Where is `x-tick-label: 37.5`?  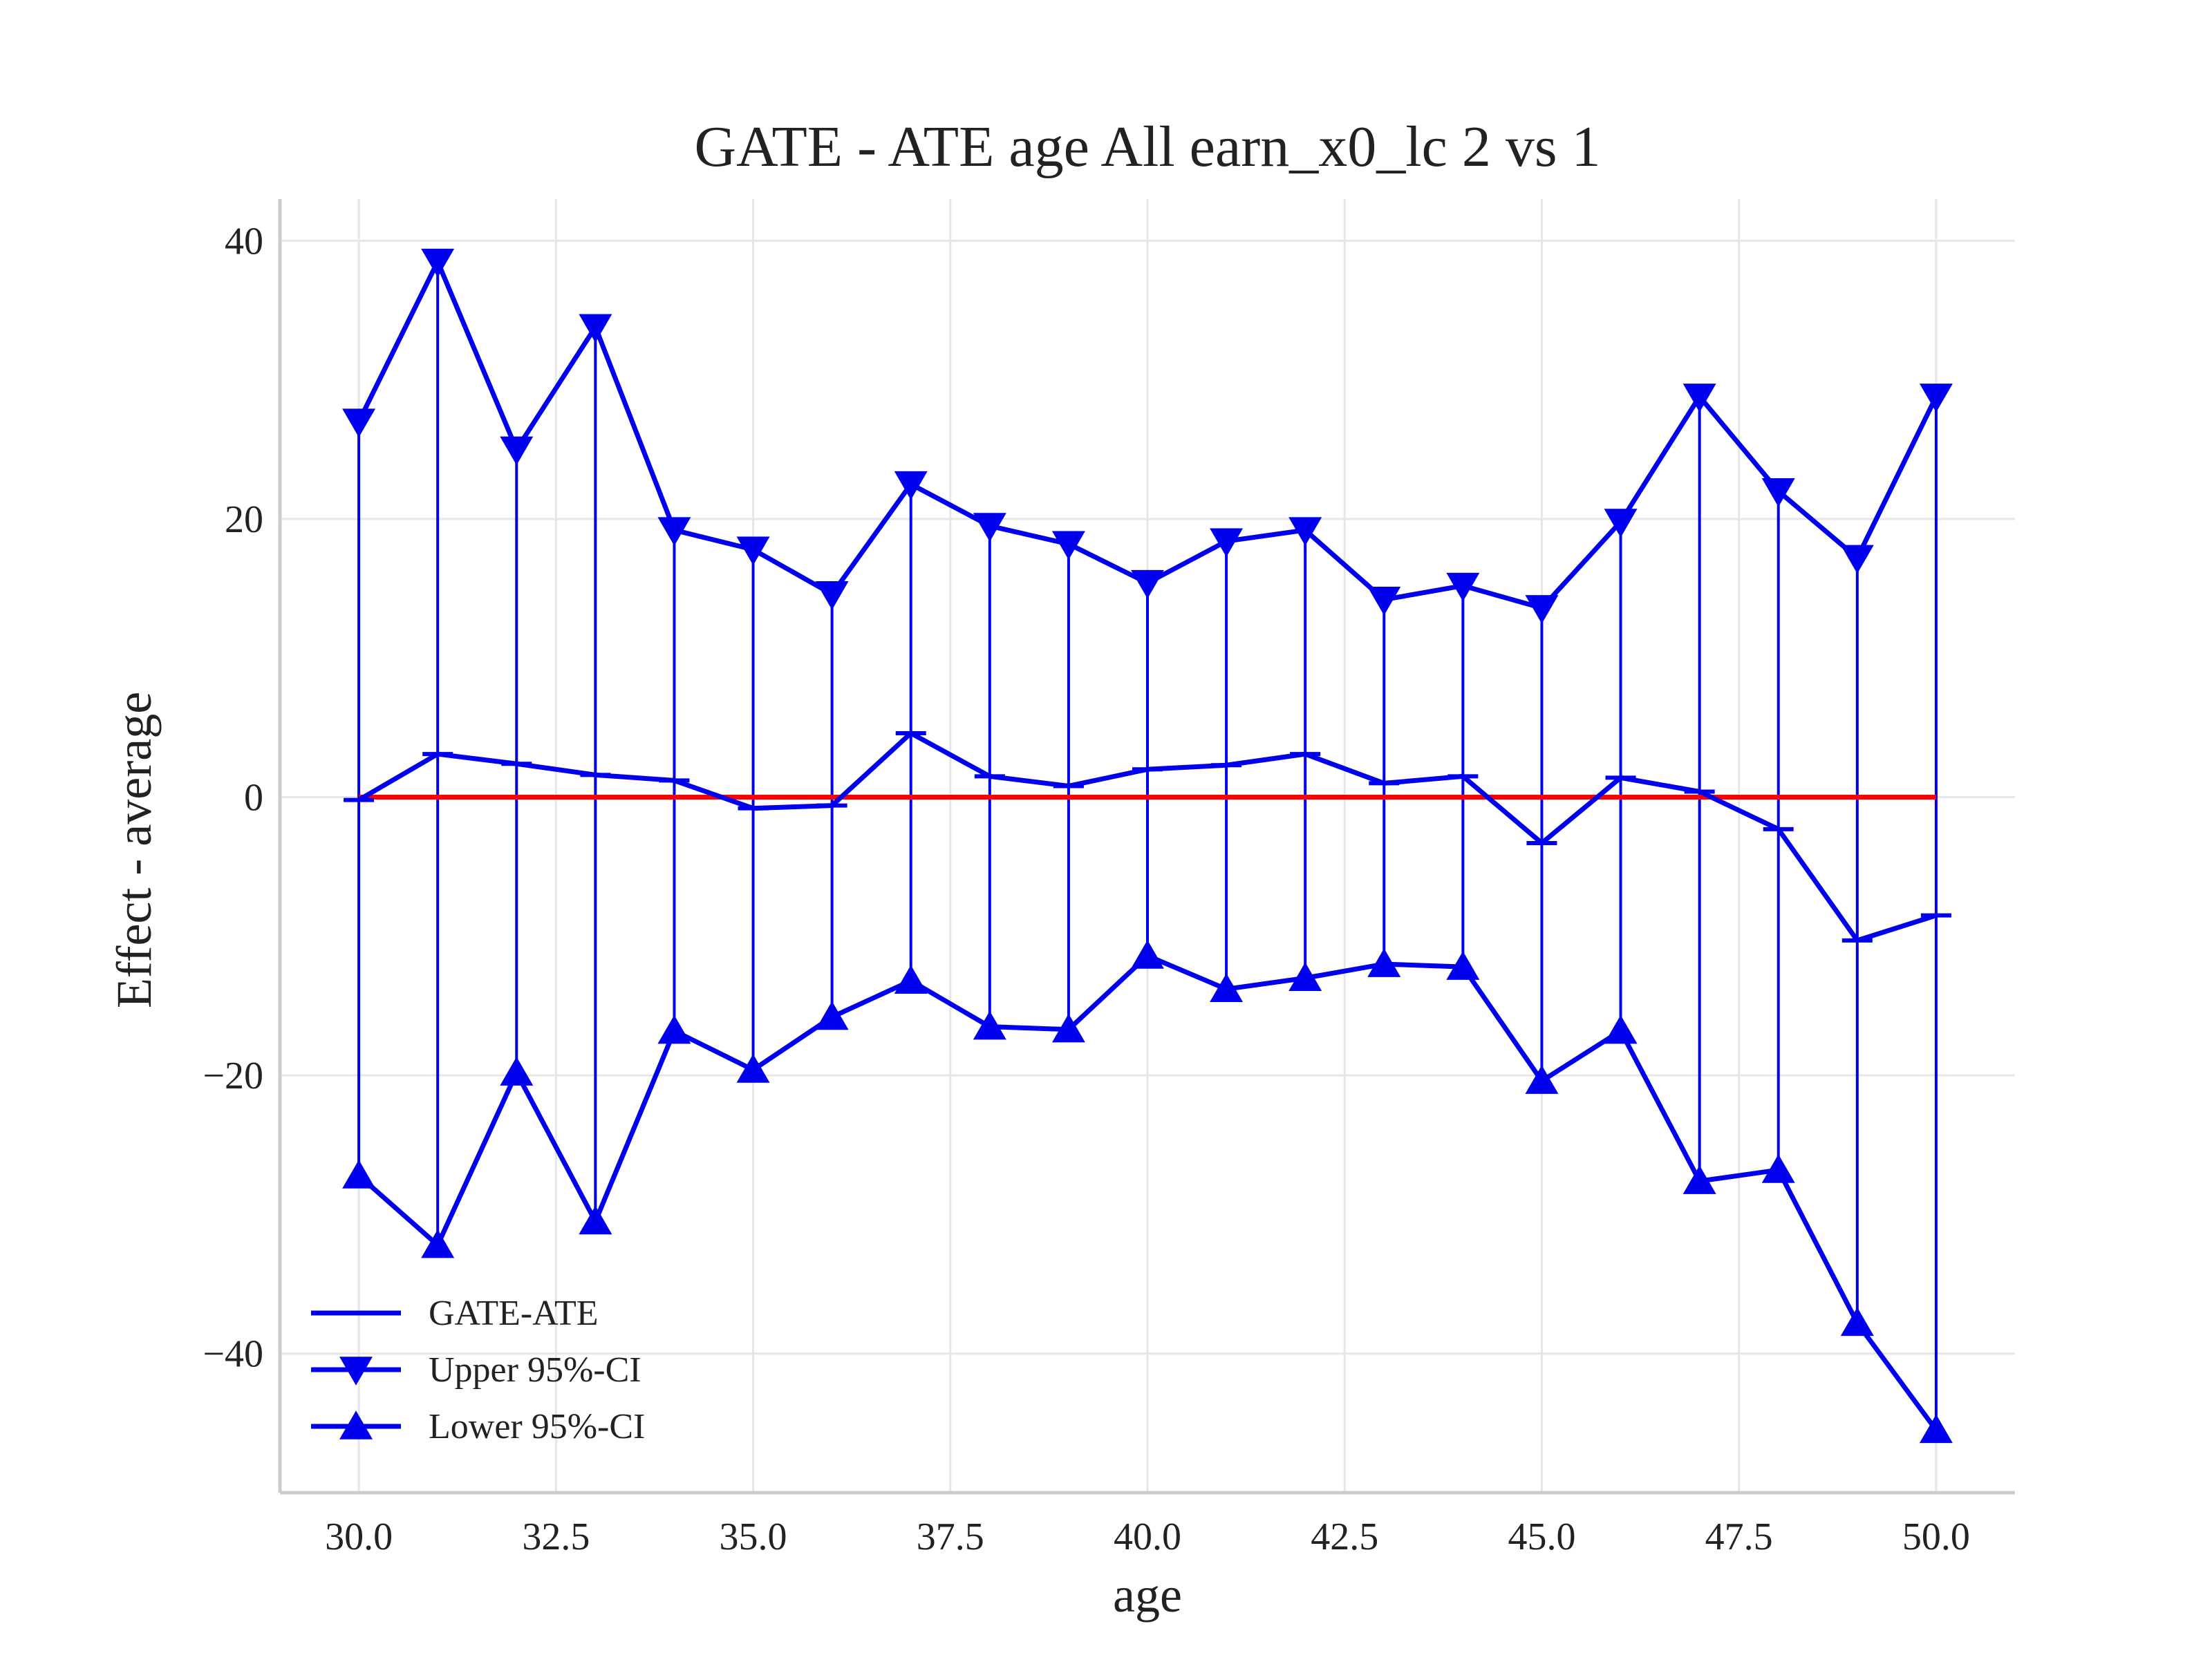
x-tick-label: 37.5 is located at coordinates (950, 1537).